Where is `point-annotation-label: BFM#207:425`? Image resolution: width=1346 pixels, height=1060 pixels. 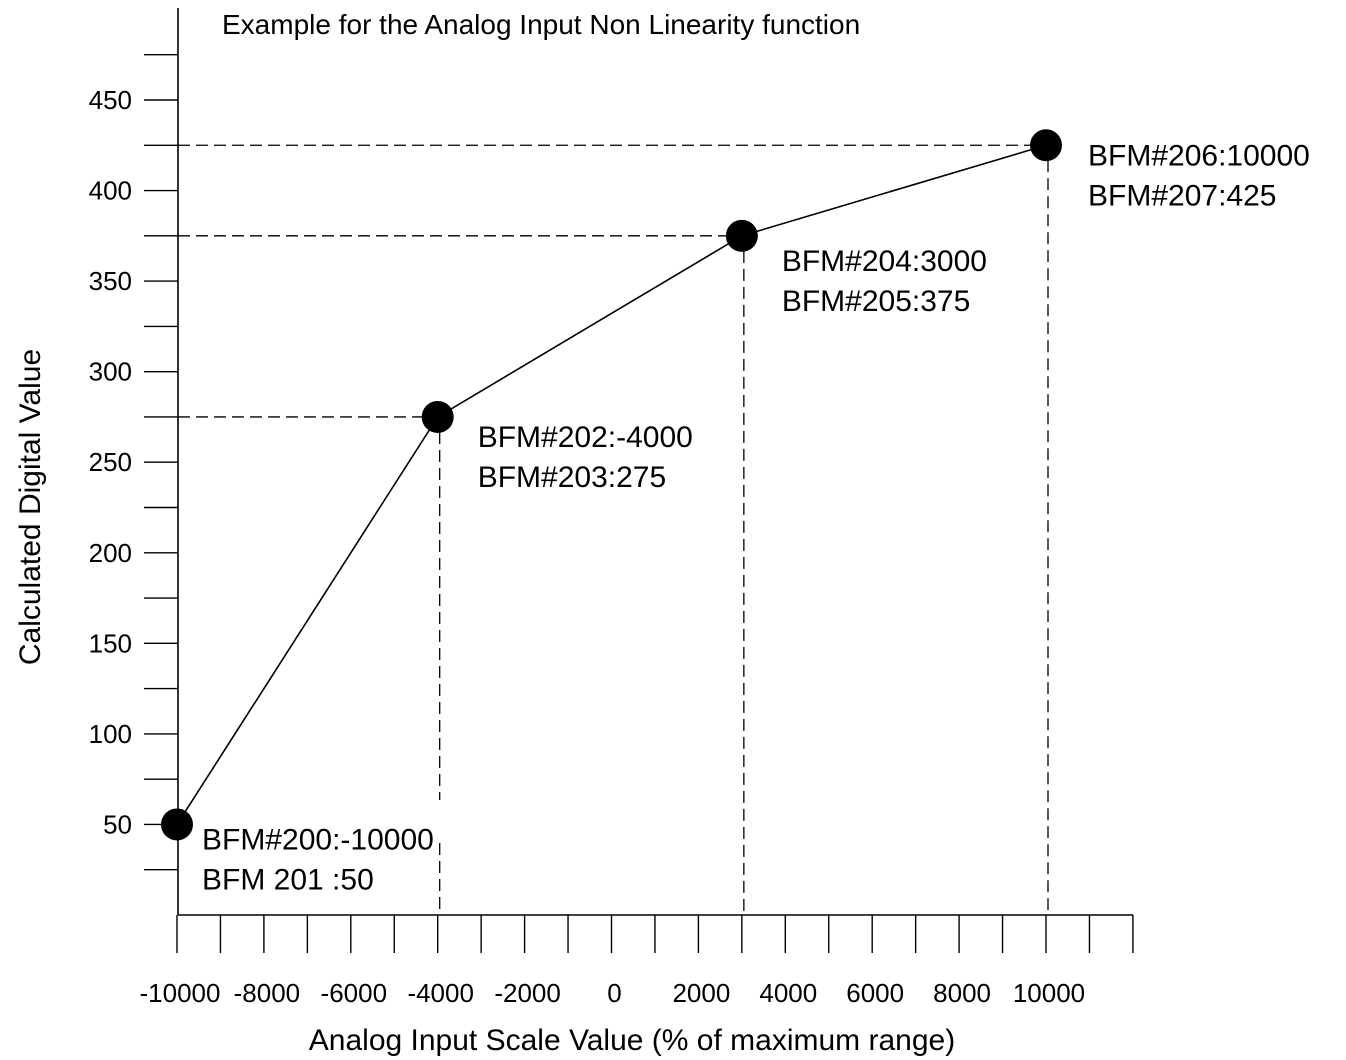
point-annotation-label: BFM#207:425 is located at coordinates (1182, 195).